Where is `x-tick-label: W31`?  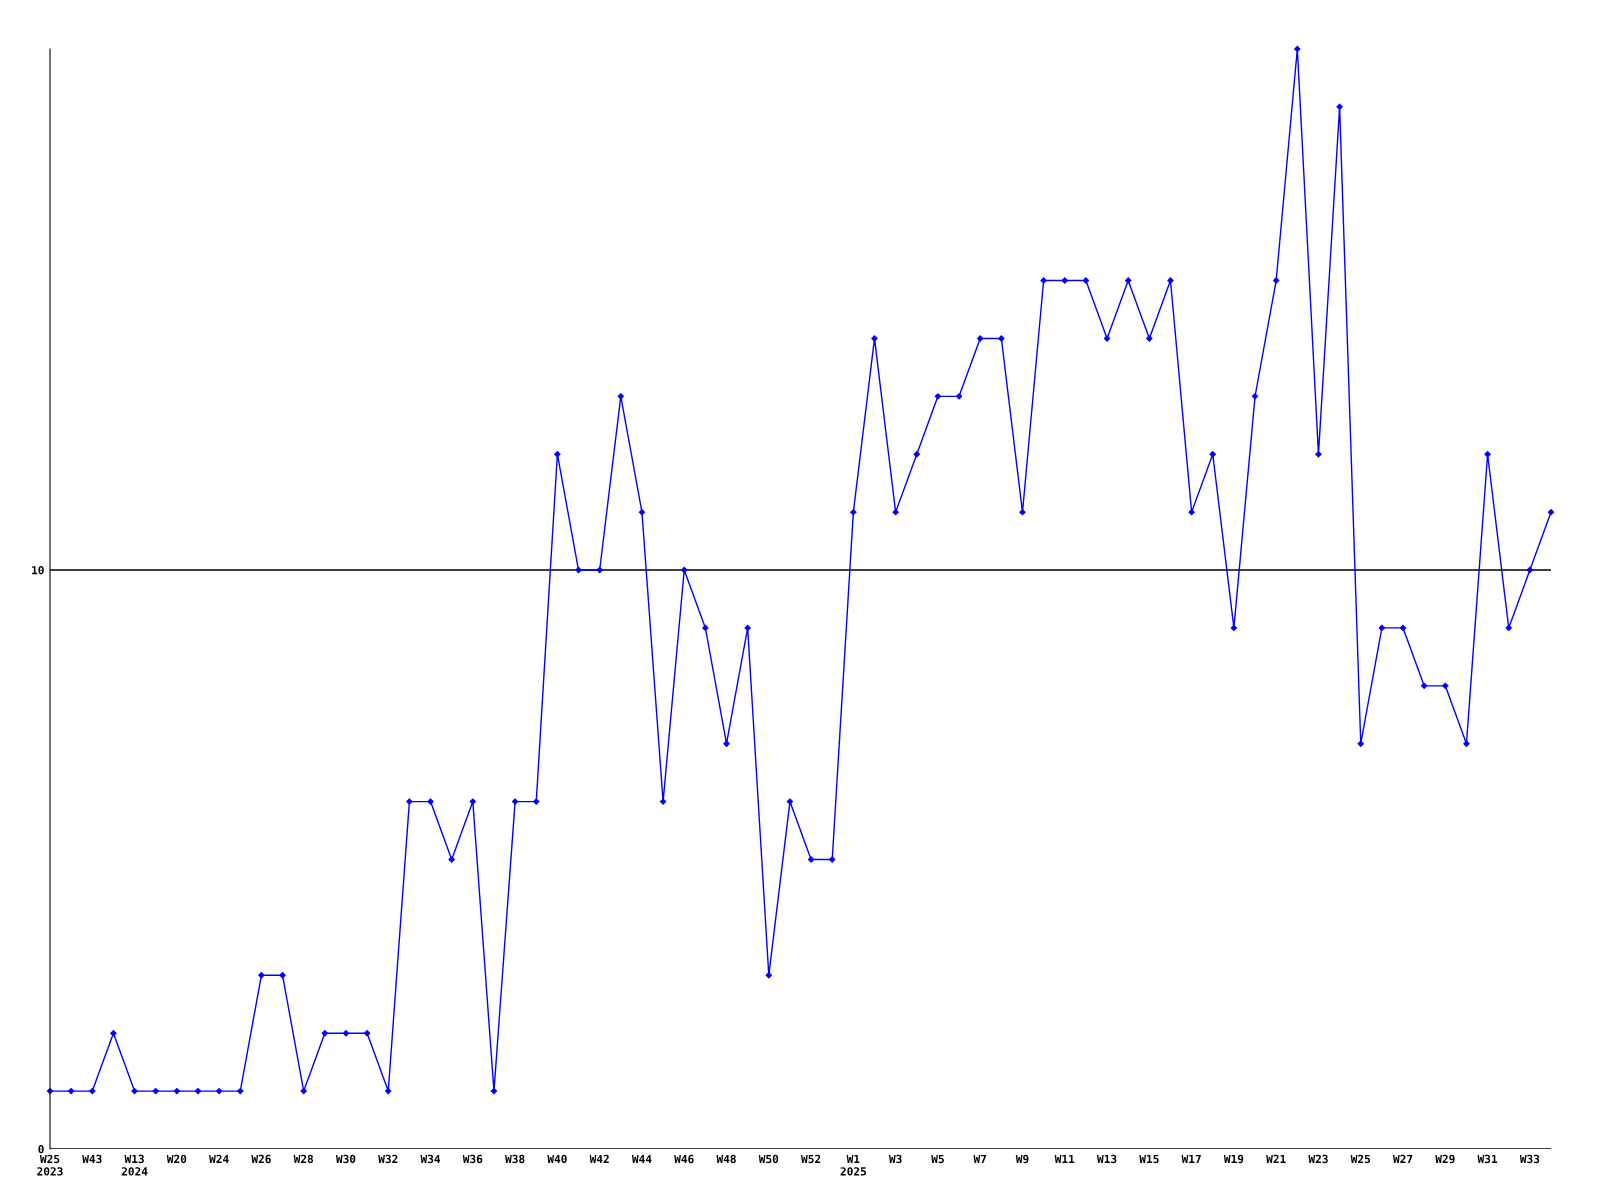
x-tick-label: W31 is located at coordinates (1487, 1159).